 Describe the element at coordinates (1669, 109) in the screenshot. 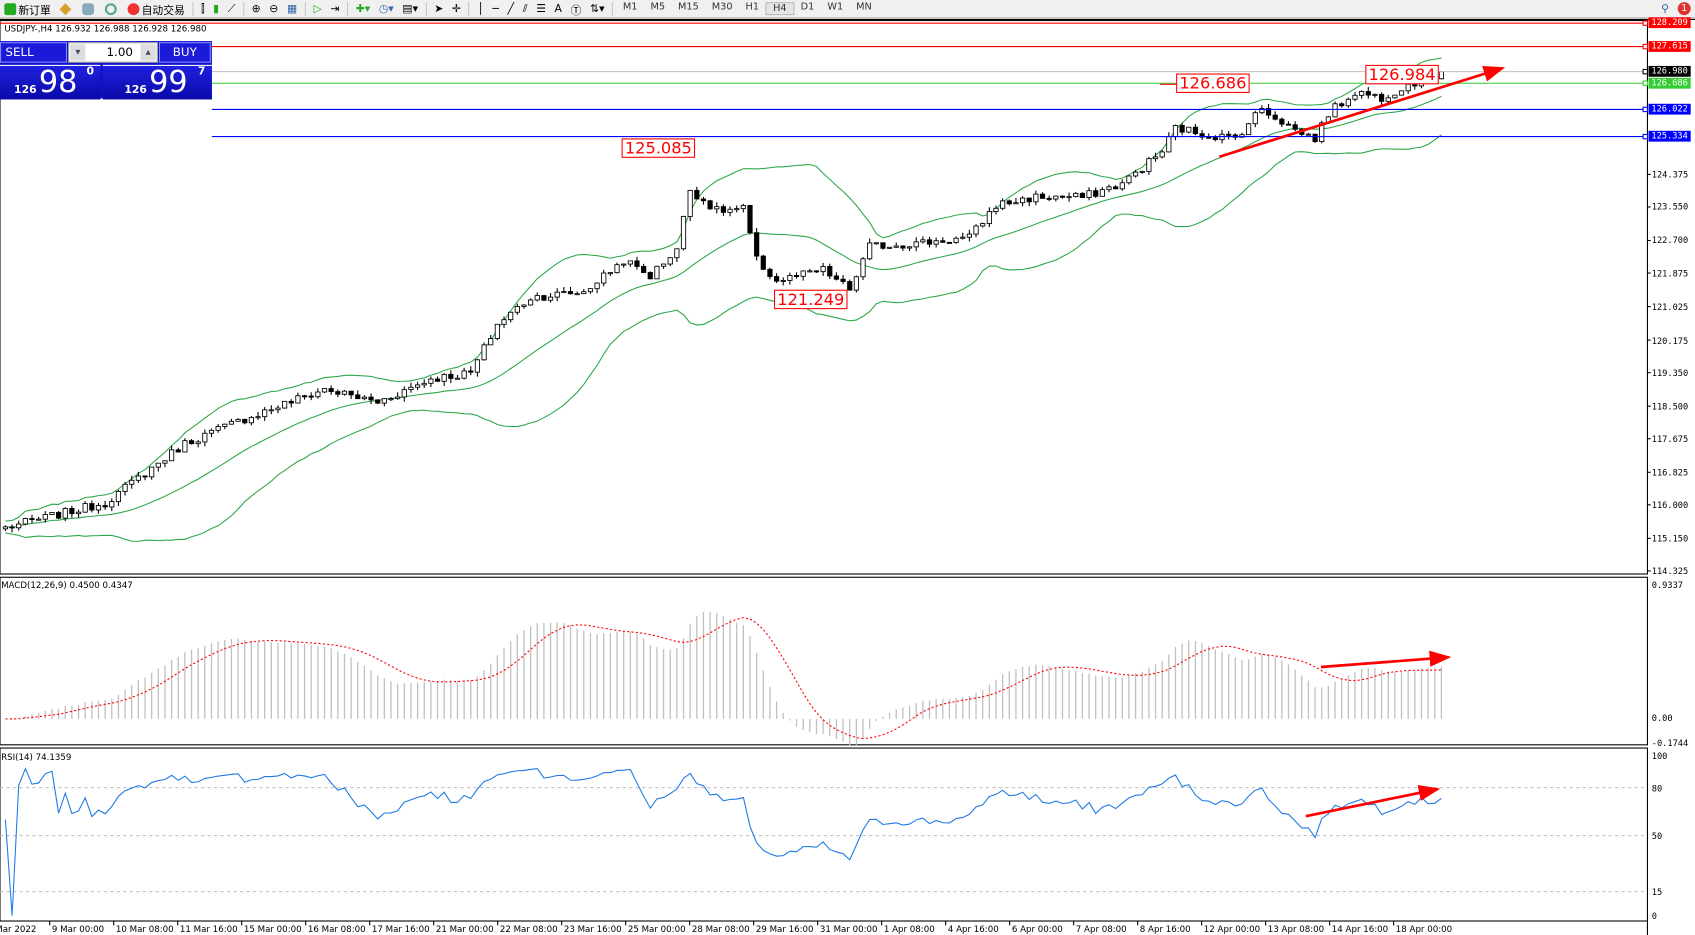

I see `price-level-label: 126.022` at that location.